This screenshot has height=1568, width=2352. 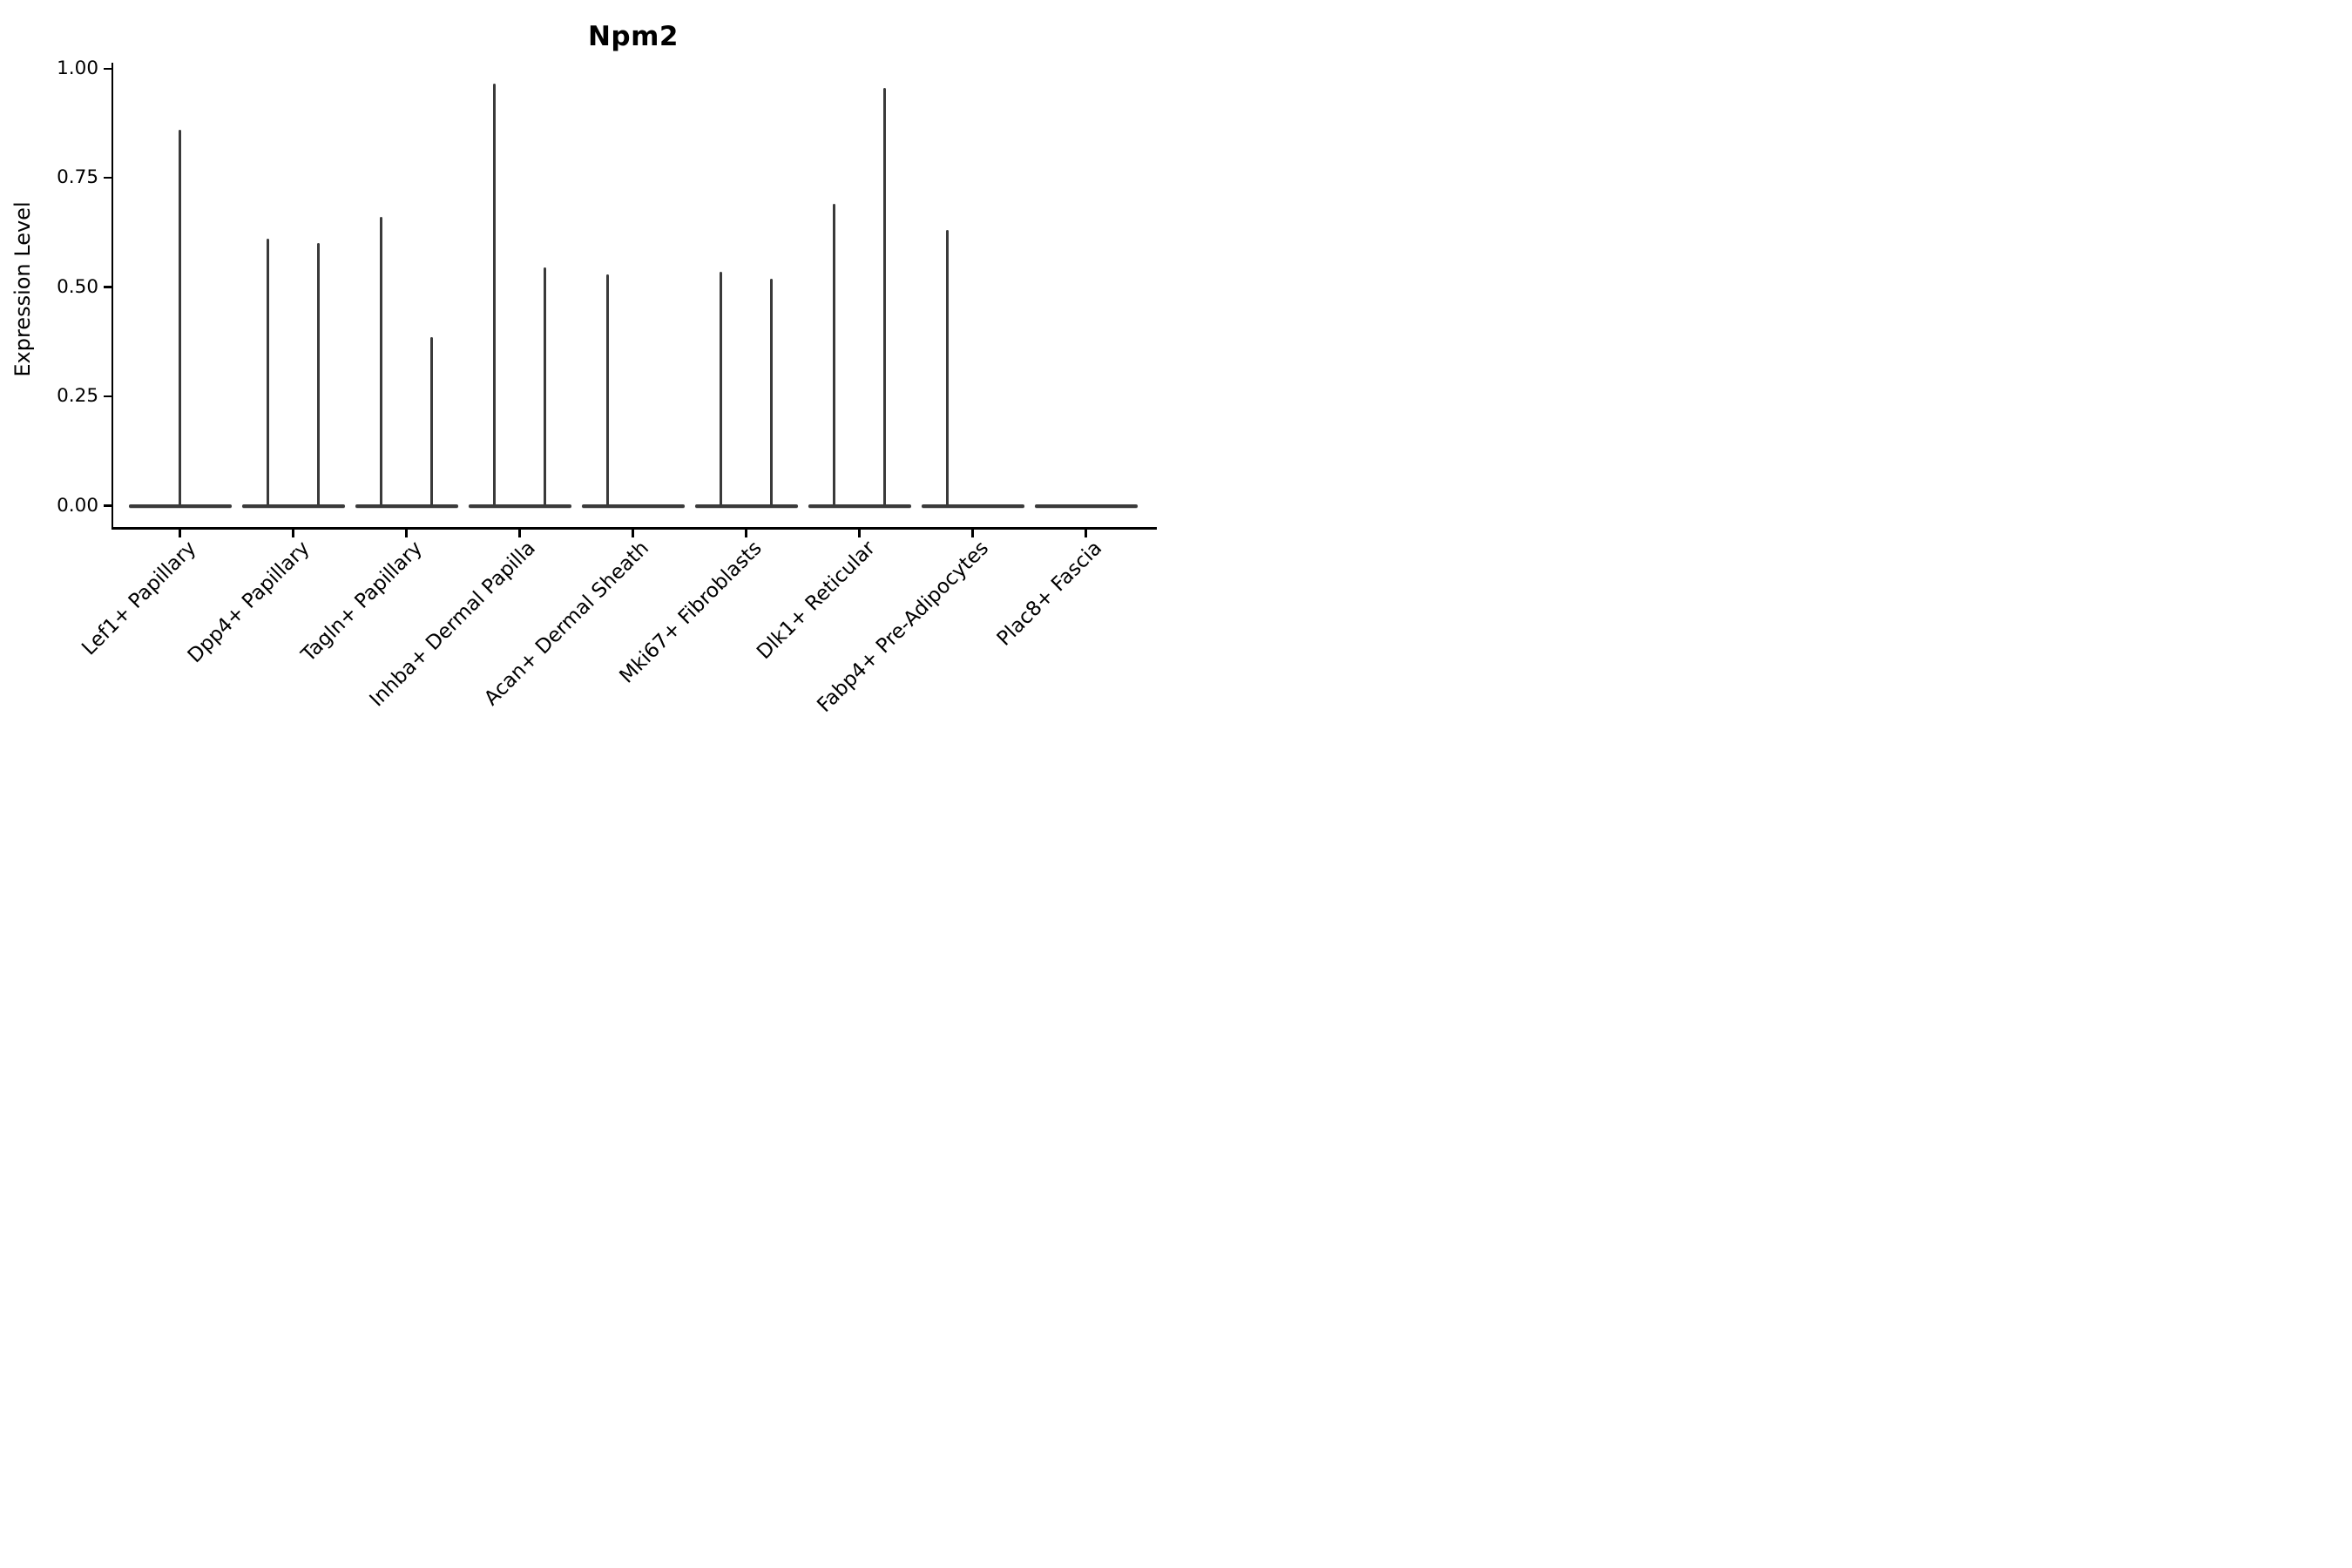 I want to click on y-tick-label-1.00: 1.00, so click(x=77, y=68).